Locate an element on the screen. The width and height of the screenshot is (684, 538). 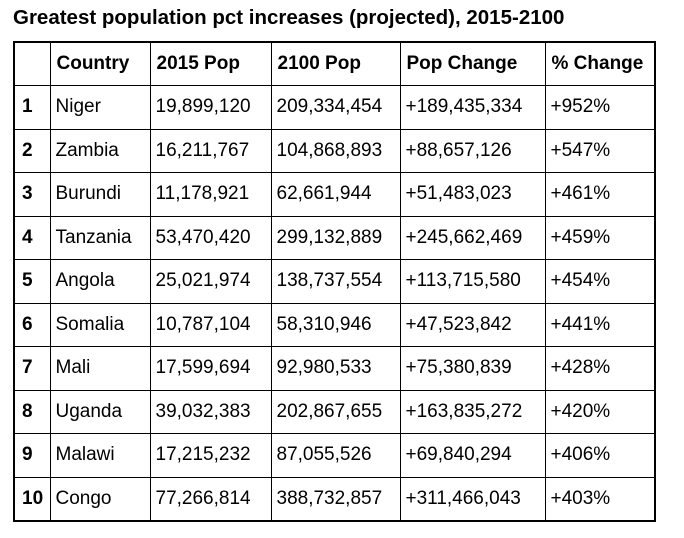
pct-change-cell: +441% is located at coordinates (600, 324).